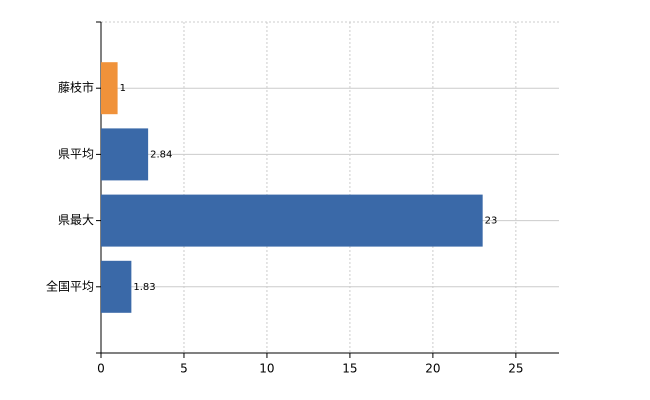 The height and width of the screenshot is (400, 650). I want to click on value-label: 23, so click(491, 221).